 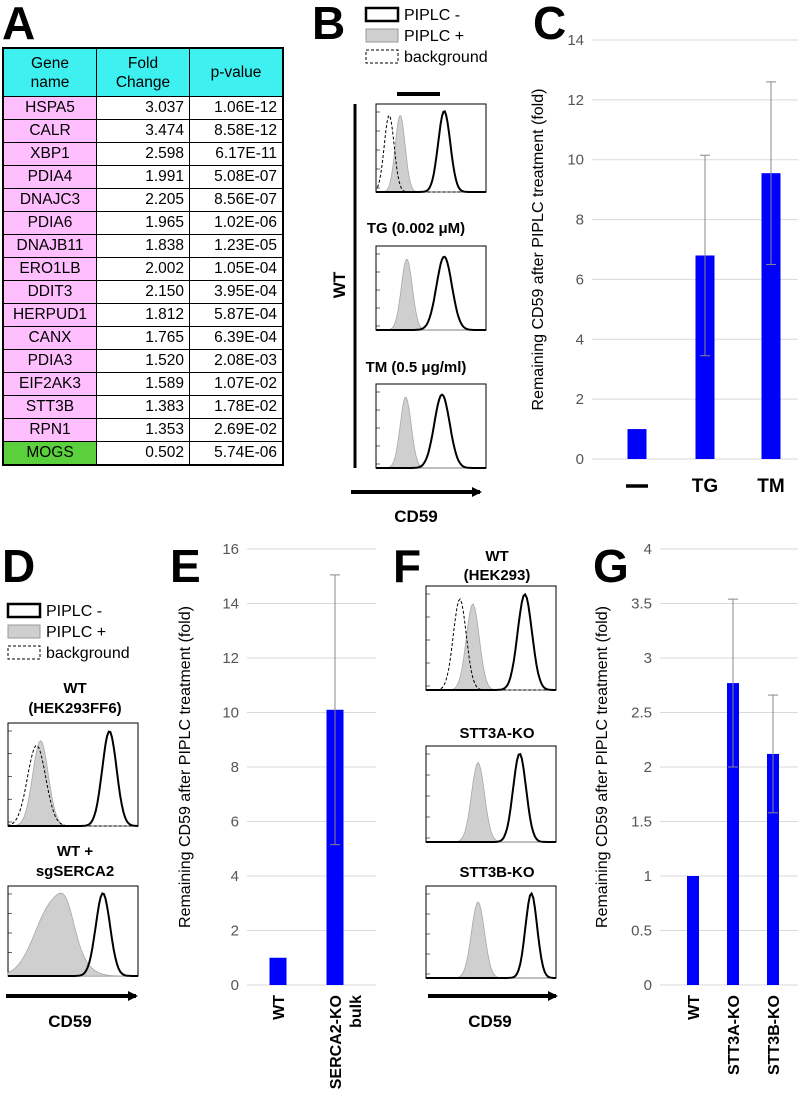 I want to click on panel-letter-a: A, so click(x=19, y=24).